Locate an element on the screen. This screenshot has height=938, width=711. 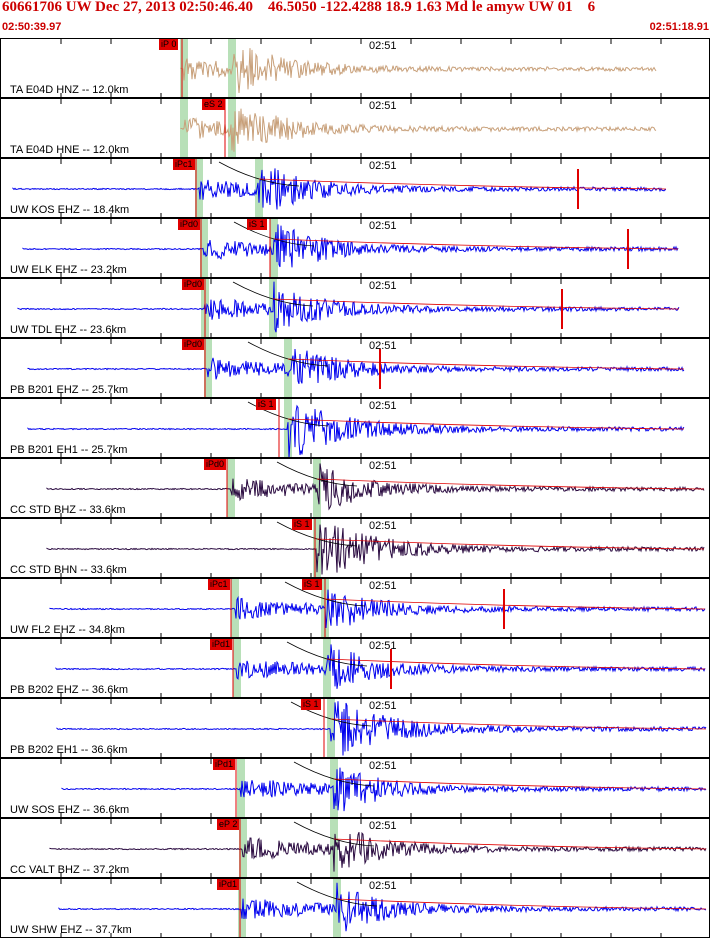
station-label: UW FL2 EHZ -- 34.8km is located at coordinates (67, 630).